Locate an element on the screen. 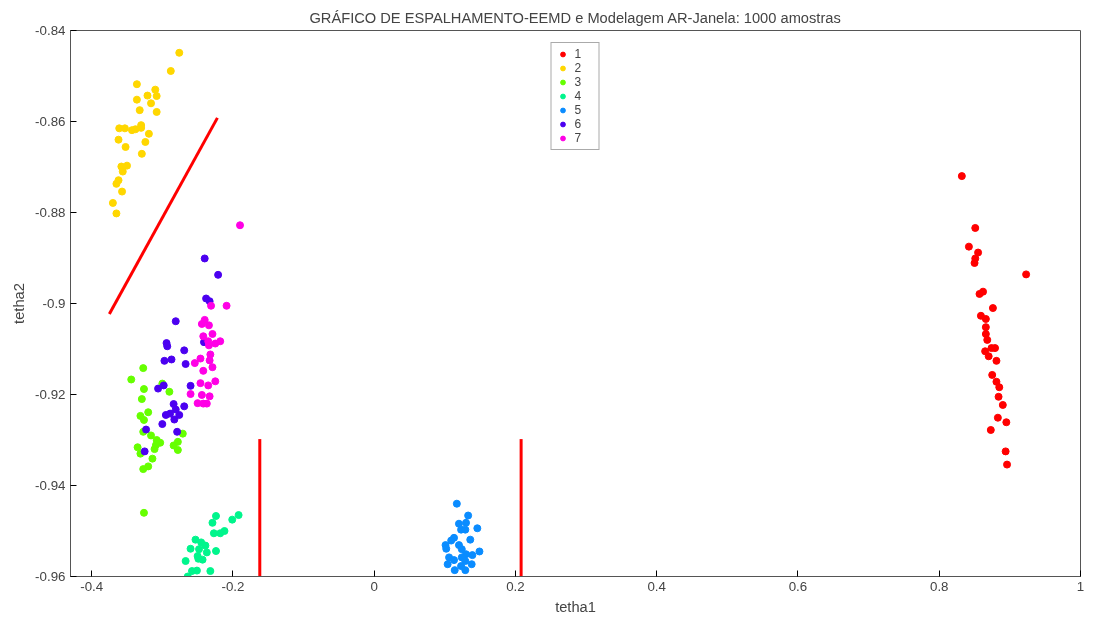  x-tick-label: 0 is located at coordinates (374, 586).